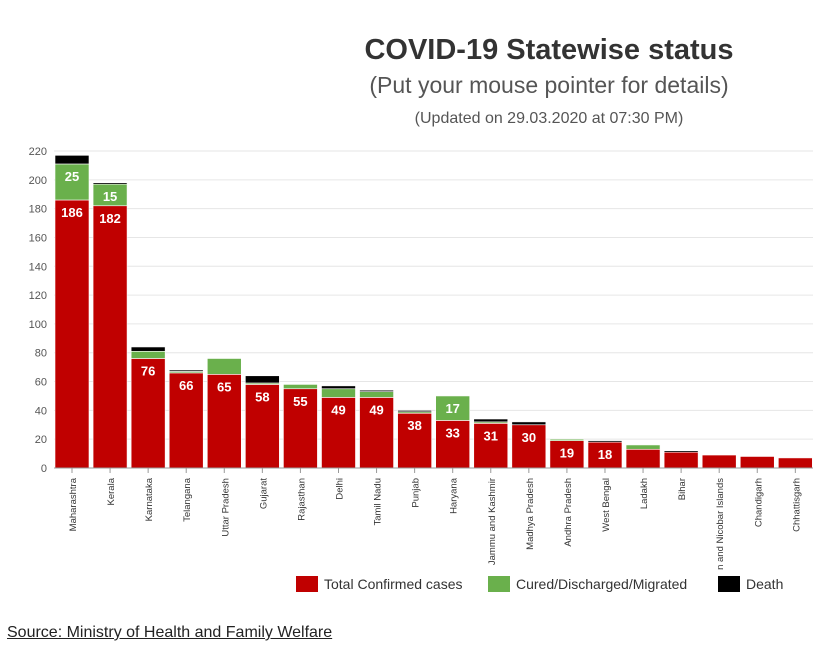 Image resolution: width=813 pixels, height=653 pixels. Describe the element at coordinates (765, 584) in the screenshot. I see `legend-label-death: Death` at that location.